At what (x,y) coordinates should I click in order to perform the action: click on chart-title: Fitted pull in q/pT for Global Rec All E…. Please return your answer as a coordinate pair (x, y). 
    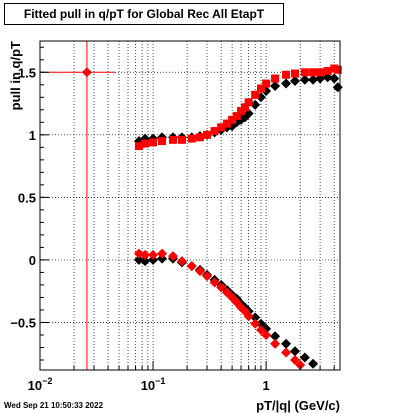
    Looking at the image, I should click on (144, 14).